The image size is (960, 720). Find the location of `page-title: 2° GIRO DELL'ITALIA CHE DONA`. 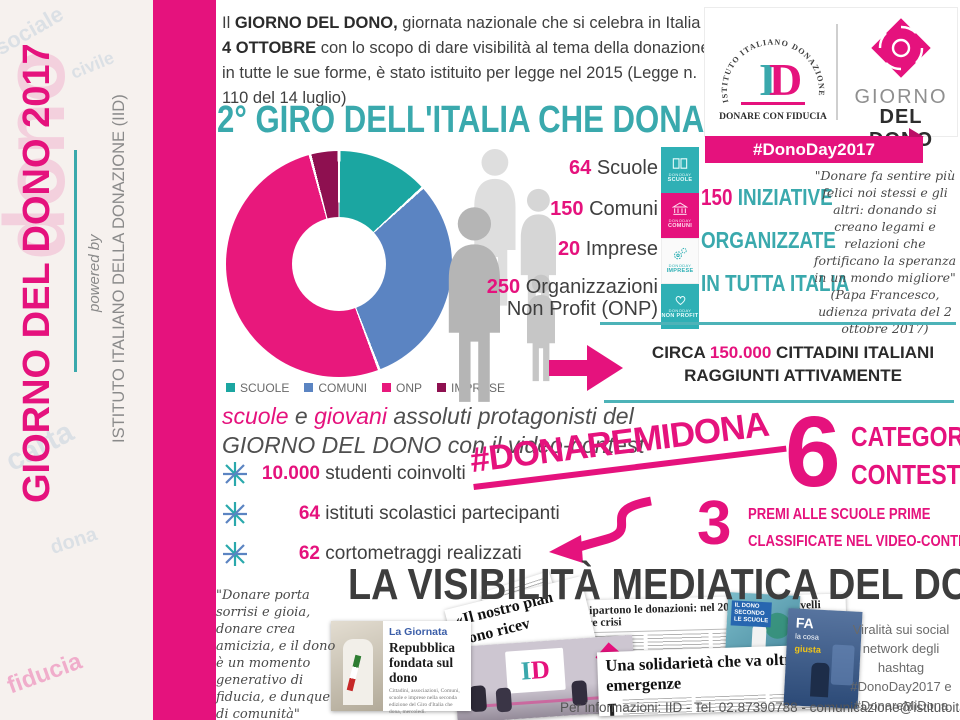

page-title: 2° GIRO DELL'ITALIA CHE DONA is located at coordinates (514, 120).